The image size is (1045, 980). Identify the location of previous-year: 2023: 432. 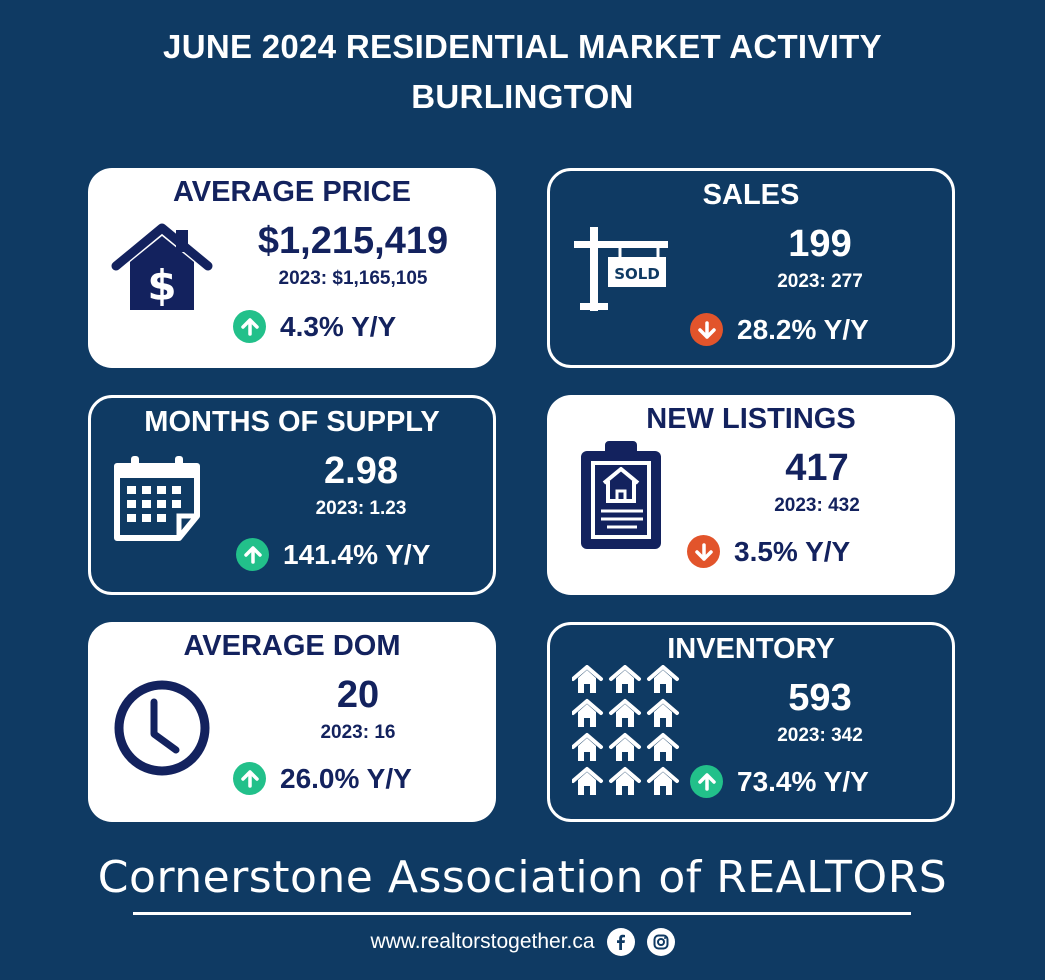
(817, 505).